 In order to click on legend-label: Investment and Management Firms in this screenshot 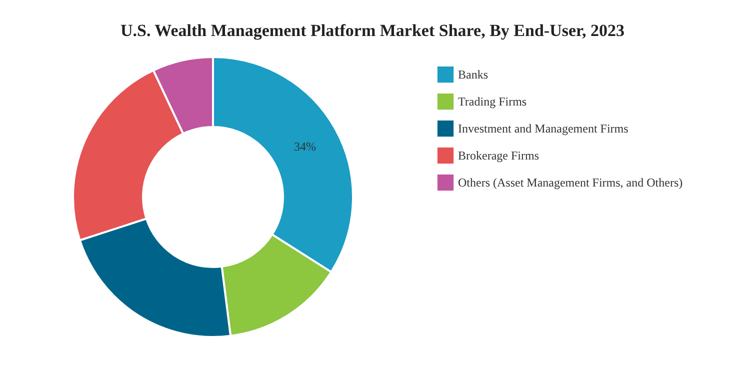, I will do `click(543, 129)`.